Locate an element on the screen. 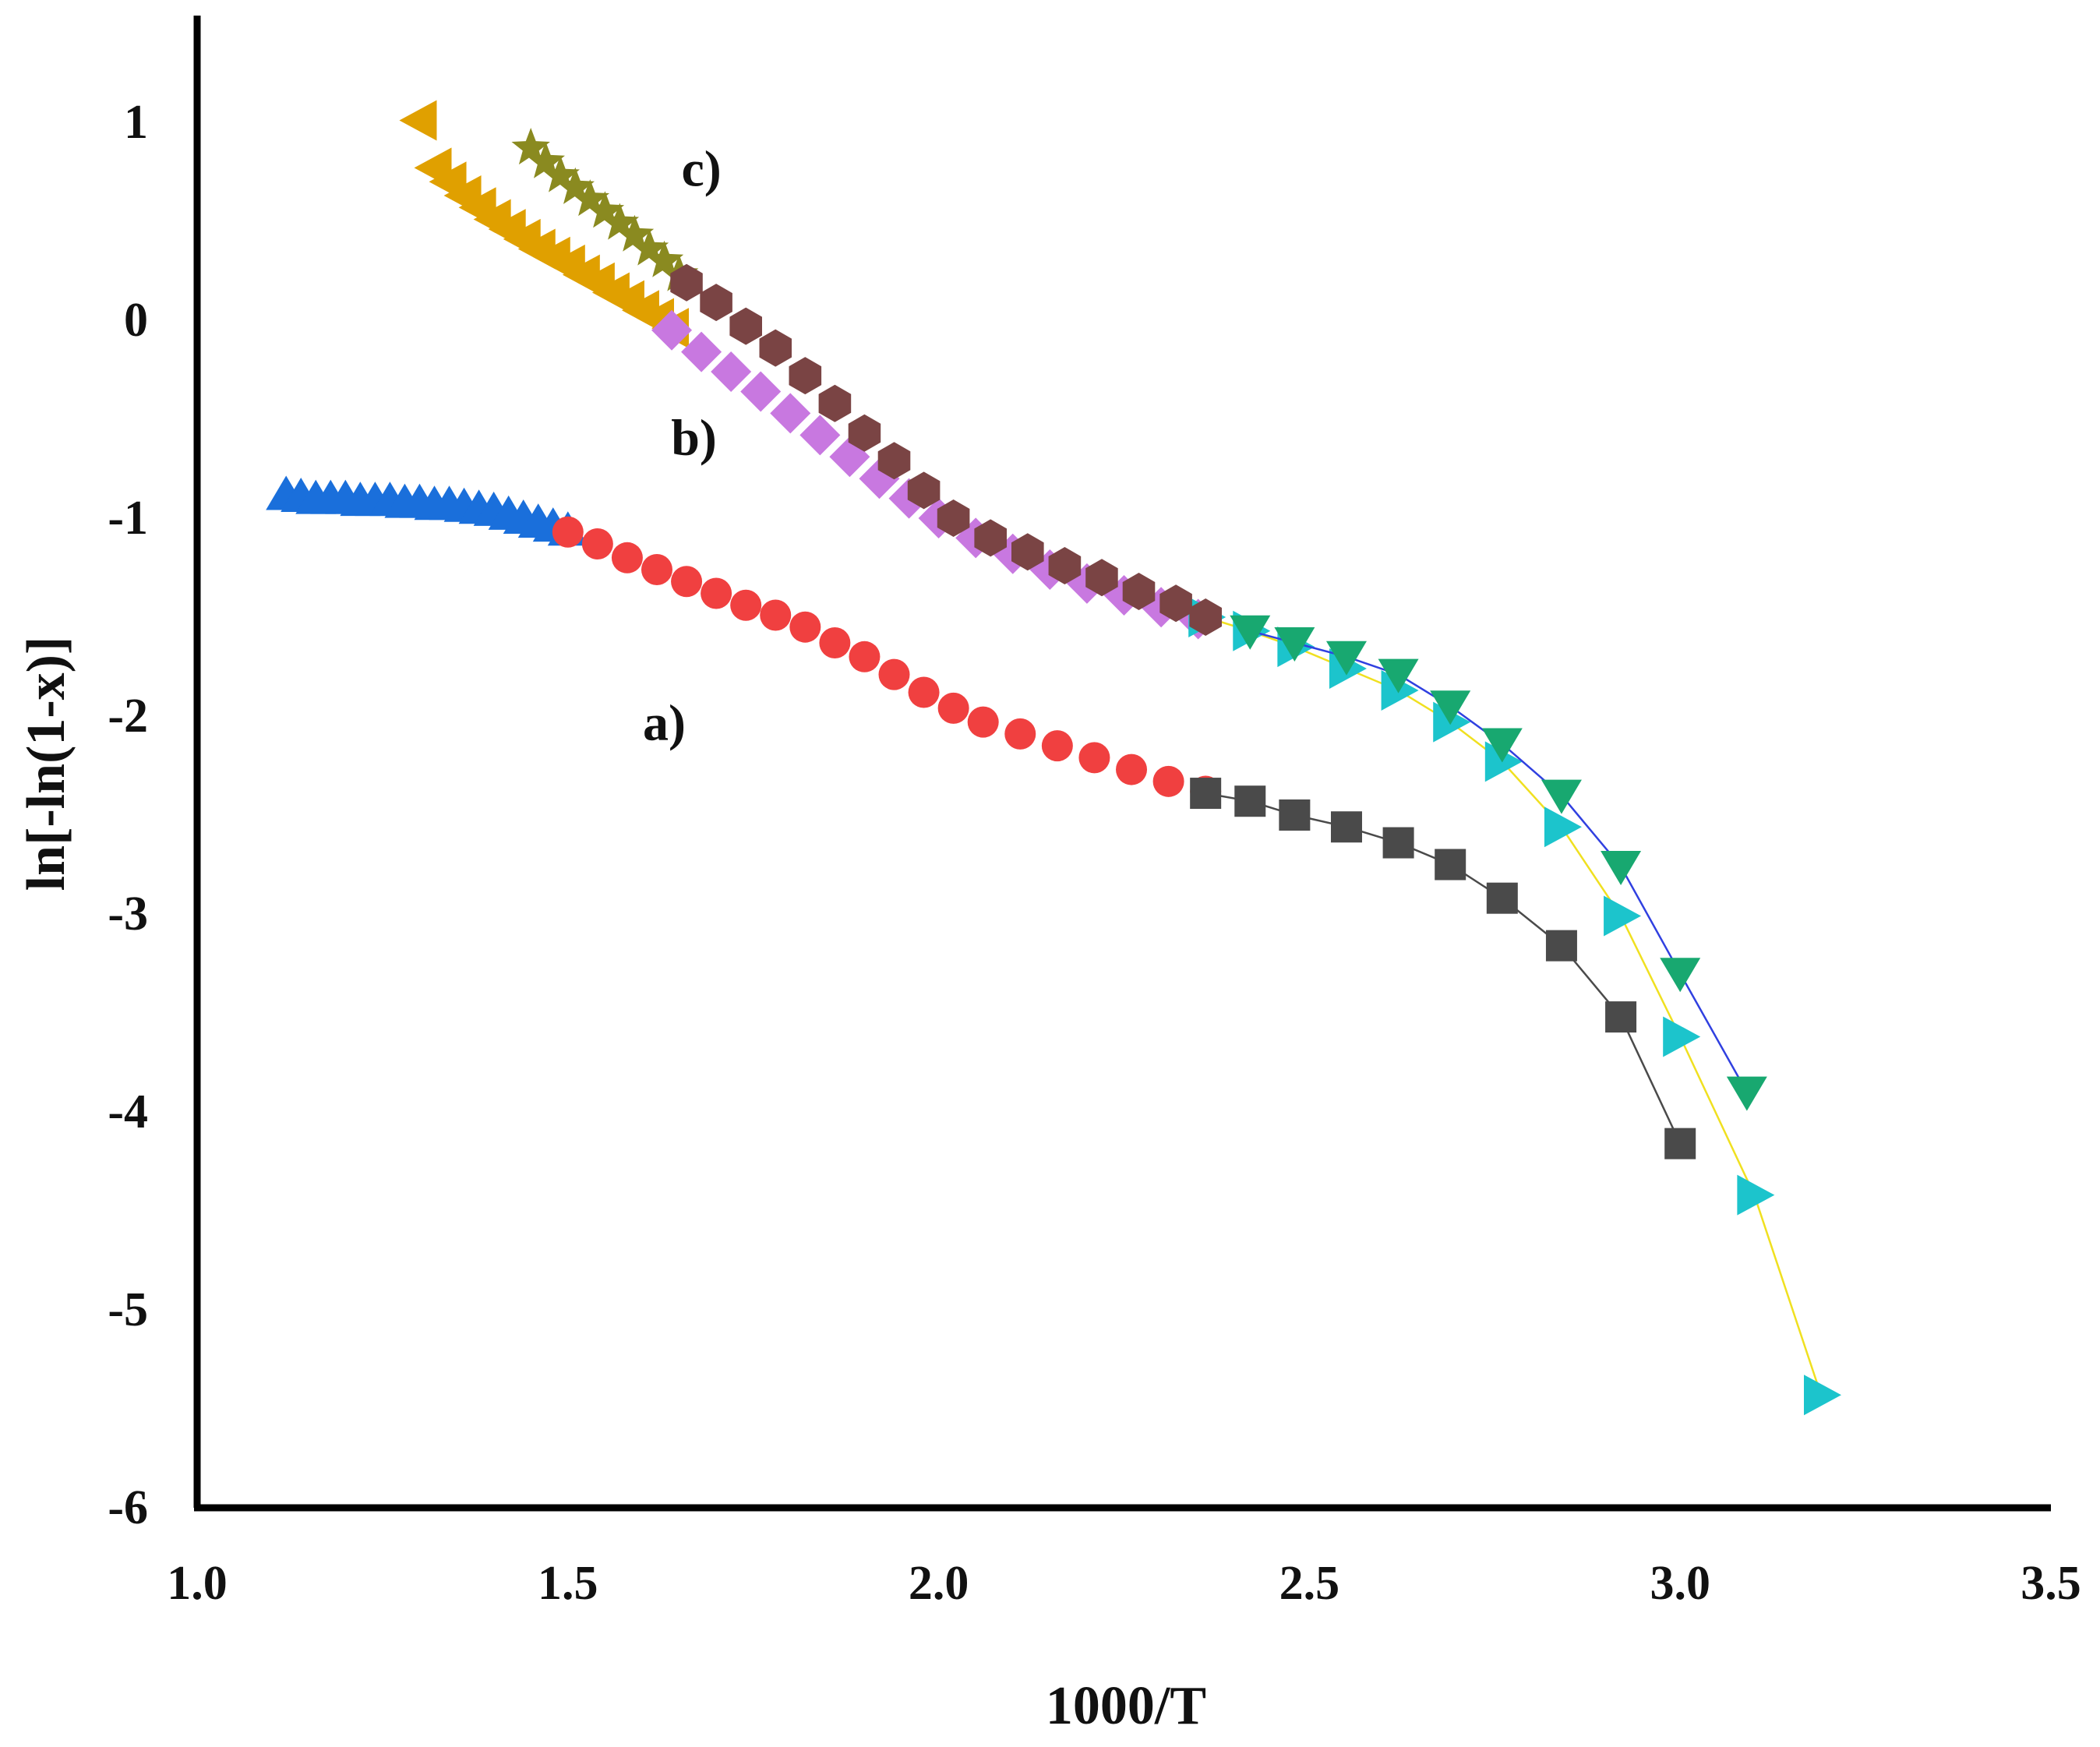 The height and width of the screenshot is (1747, 2100). y-tick-label: 1 is located at coordinates (136, 122).